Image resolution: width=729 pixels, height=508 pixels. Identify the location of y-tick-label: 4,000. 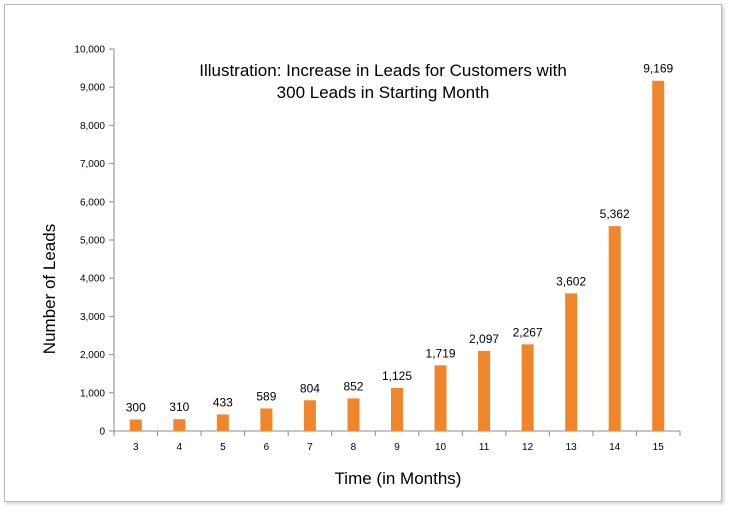
(92, 279).